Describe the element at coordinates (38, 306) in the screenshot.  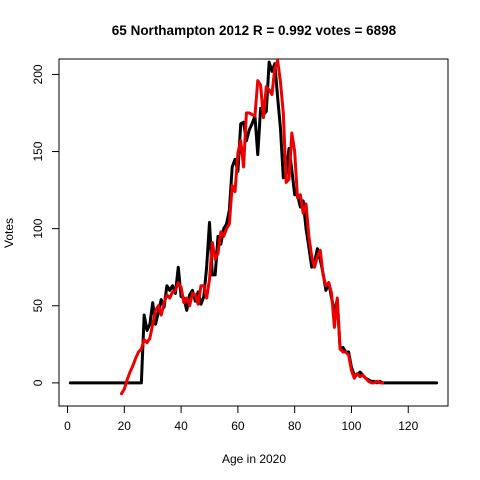
I see `y-tick-label: 50` at that location.